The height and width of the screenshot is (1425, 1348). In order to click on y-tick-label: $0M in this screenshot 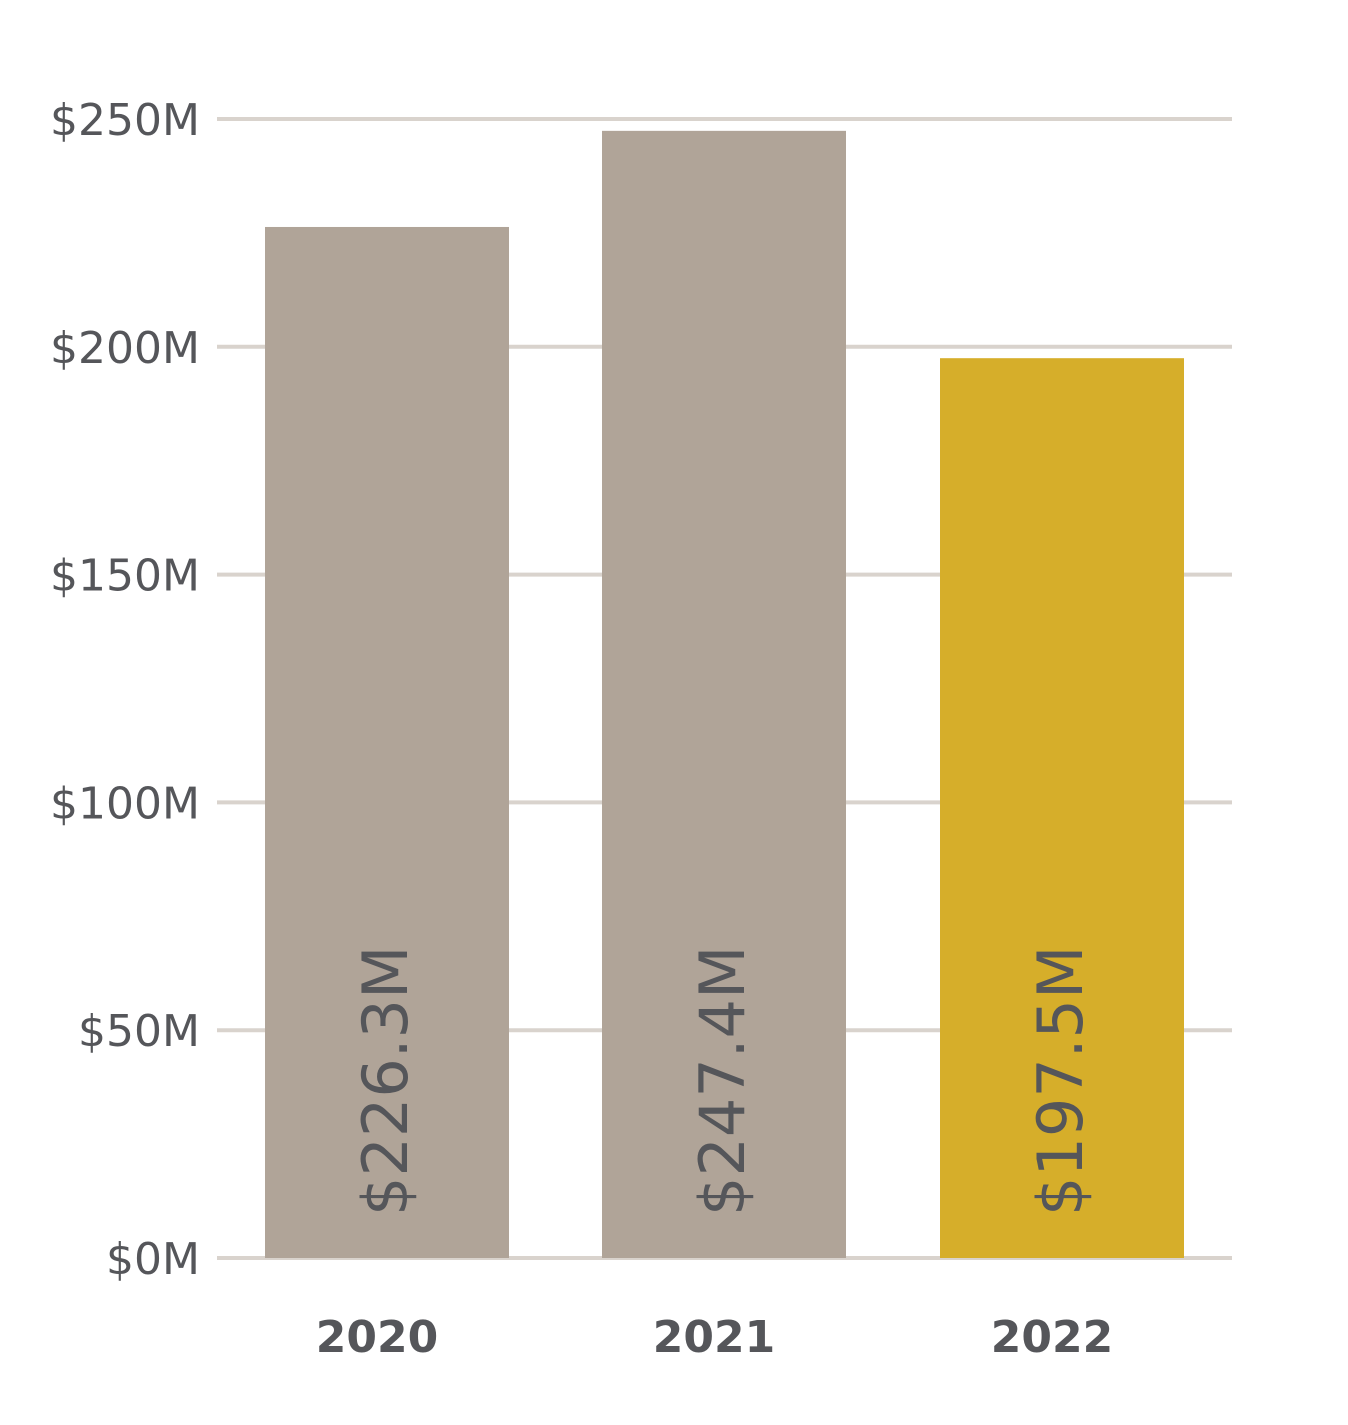, I will do `click(153, 1259)`.